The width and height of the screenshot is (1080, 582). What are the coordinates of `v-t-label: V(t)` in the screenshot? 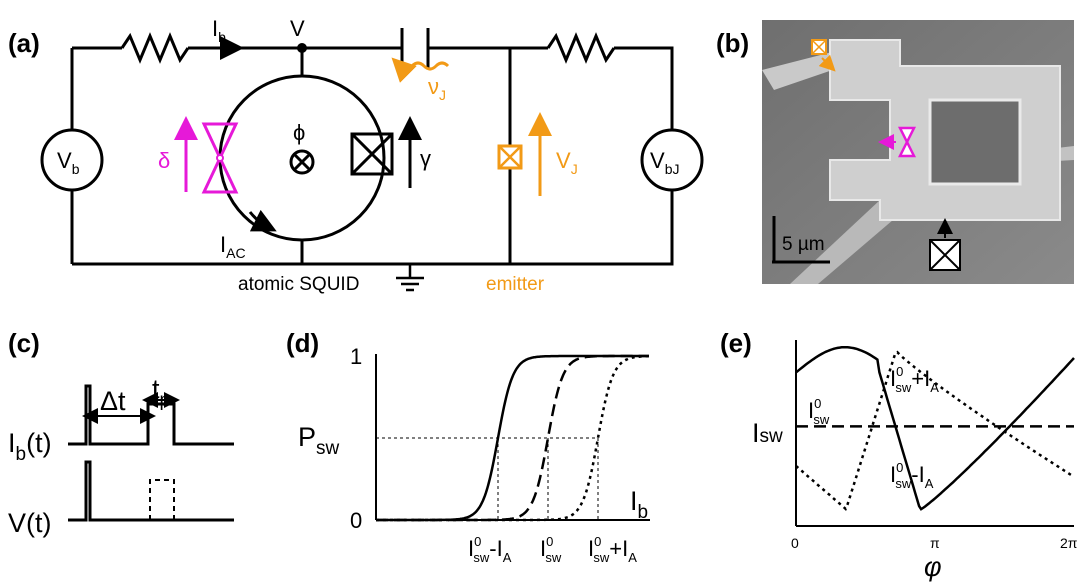 It's located at (30, 523).